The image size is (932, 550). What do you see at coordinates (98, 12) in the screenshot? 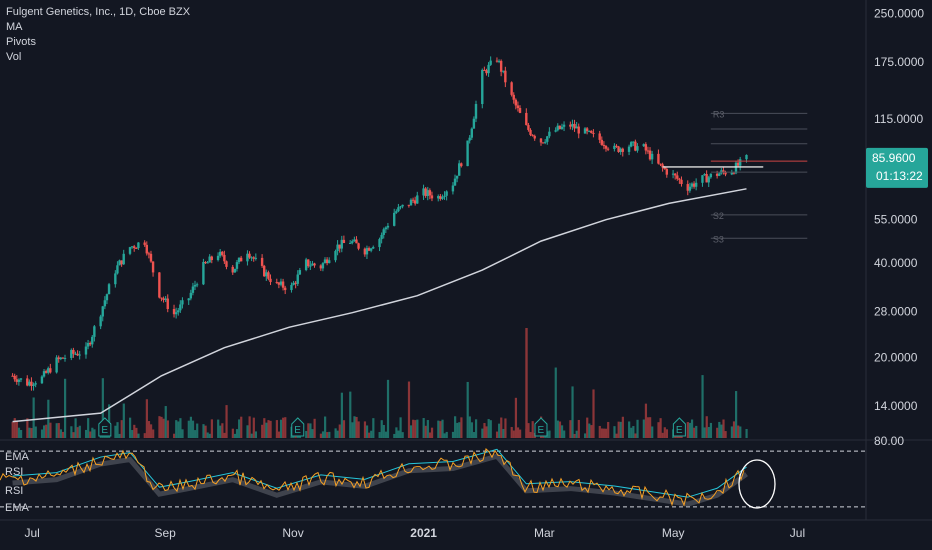
I see `chart-title: Fulgent Genetics, Inc., 1D, Cboe BZX` at bounding box center [98, 12].